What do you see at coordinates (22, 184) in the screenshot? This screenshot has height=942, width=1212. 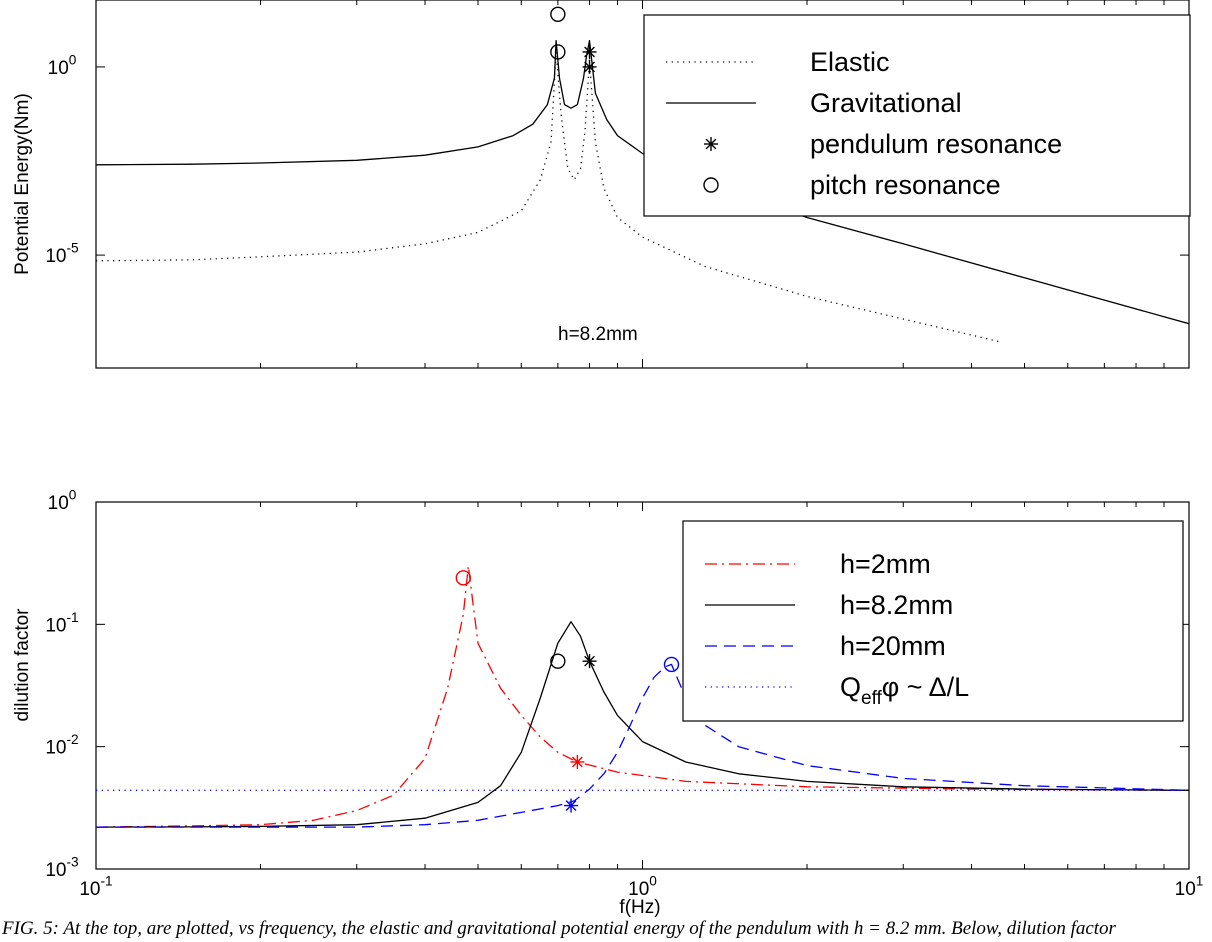 I see `top-y-axis-label: Potential Energy(Nm)` at bounding box center [22, 184].